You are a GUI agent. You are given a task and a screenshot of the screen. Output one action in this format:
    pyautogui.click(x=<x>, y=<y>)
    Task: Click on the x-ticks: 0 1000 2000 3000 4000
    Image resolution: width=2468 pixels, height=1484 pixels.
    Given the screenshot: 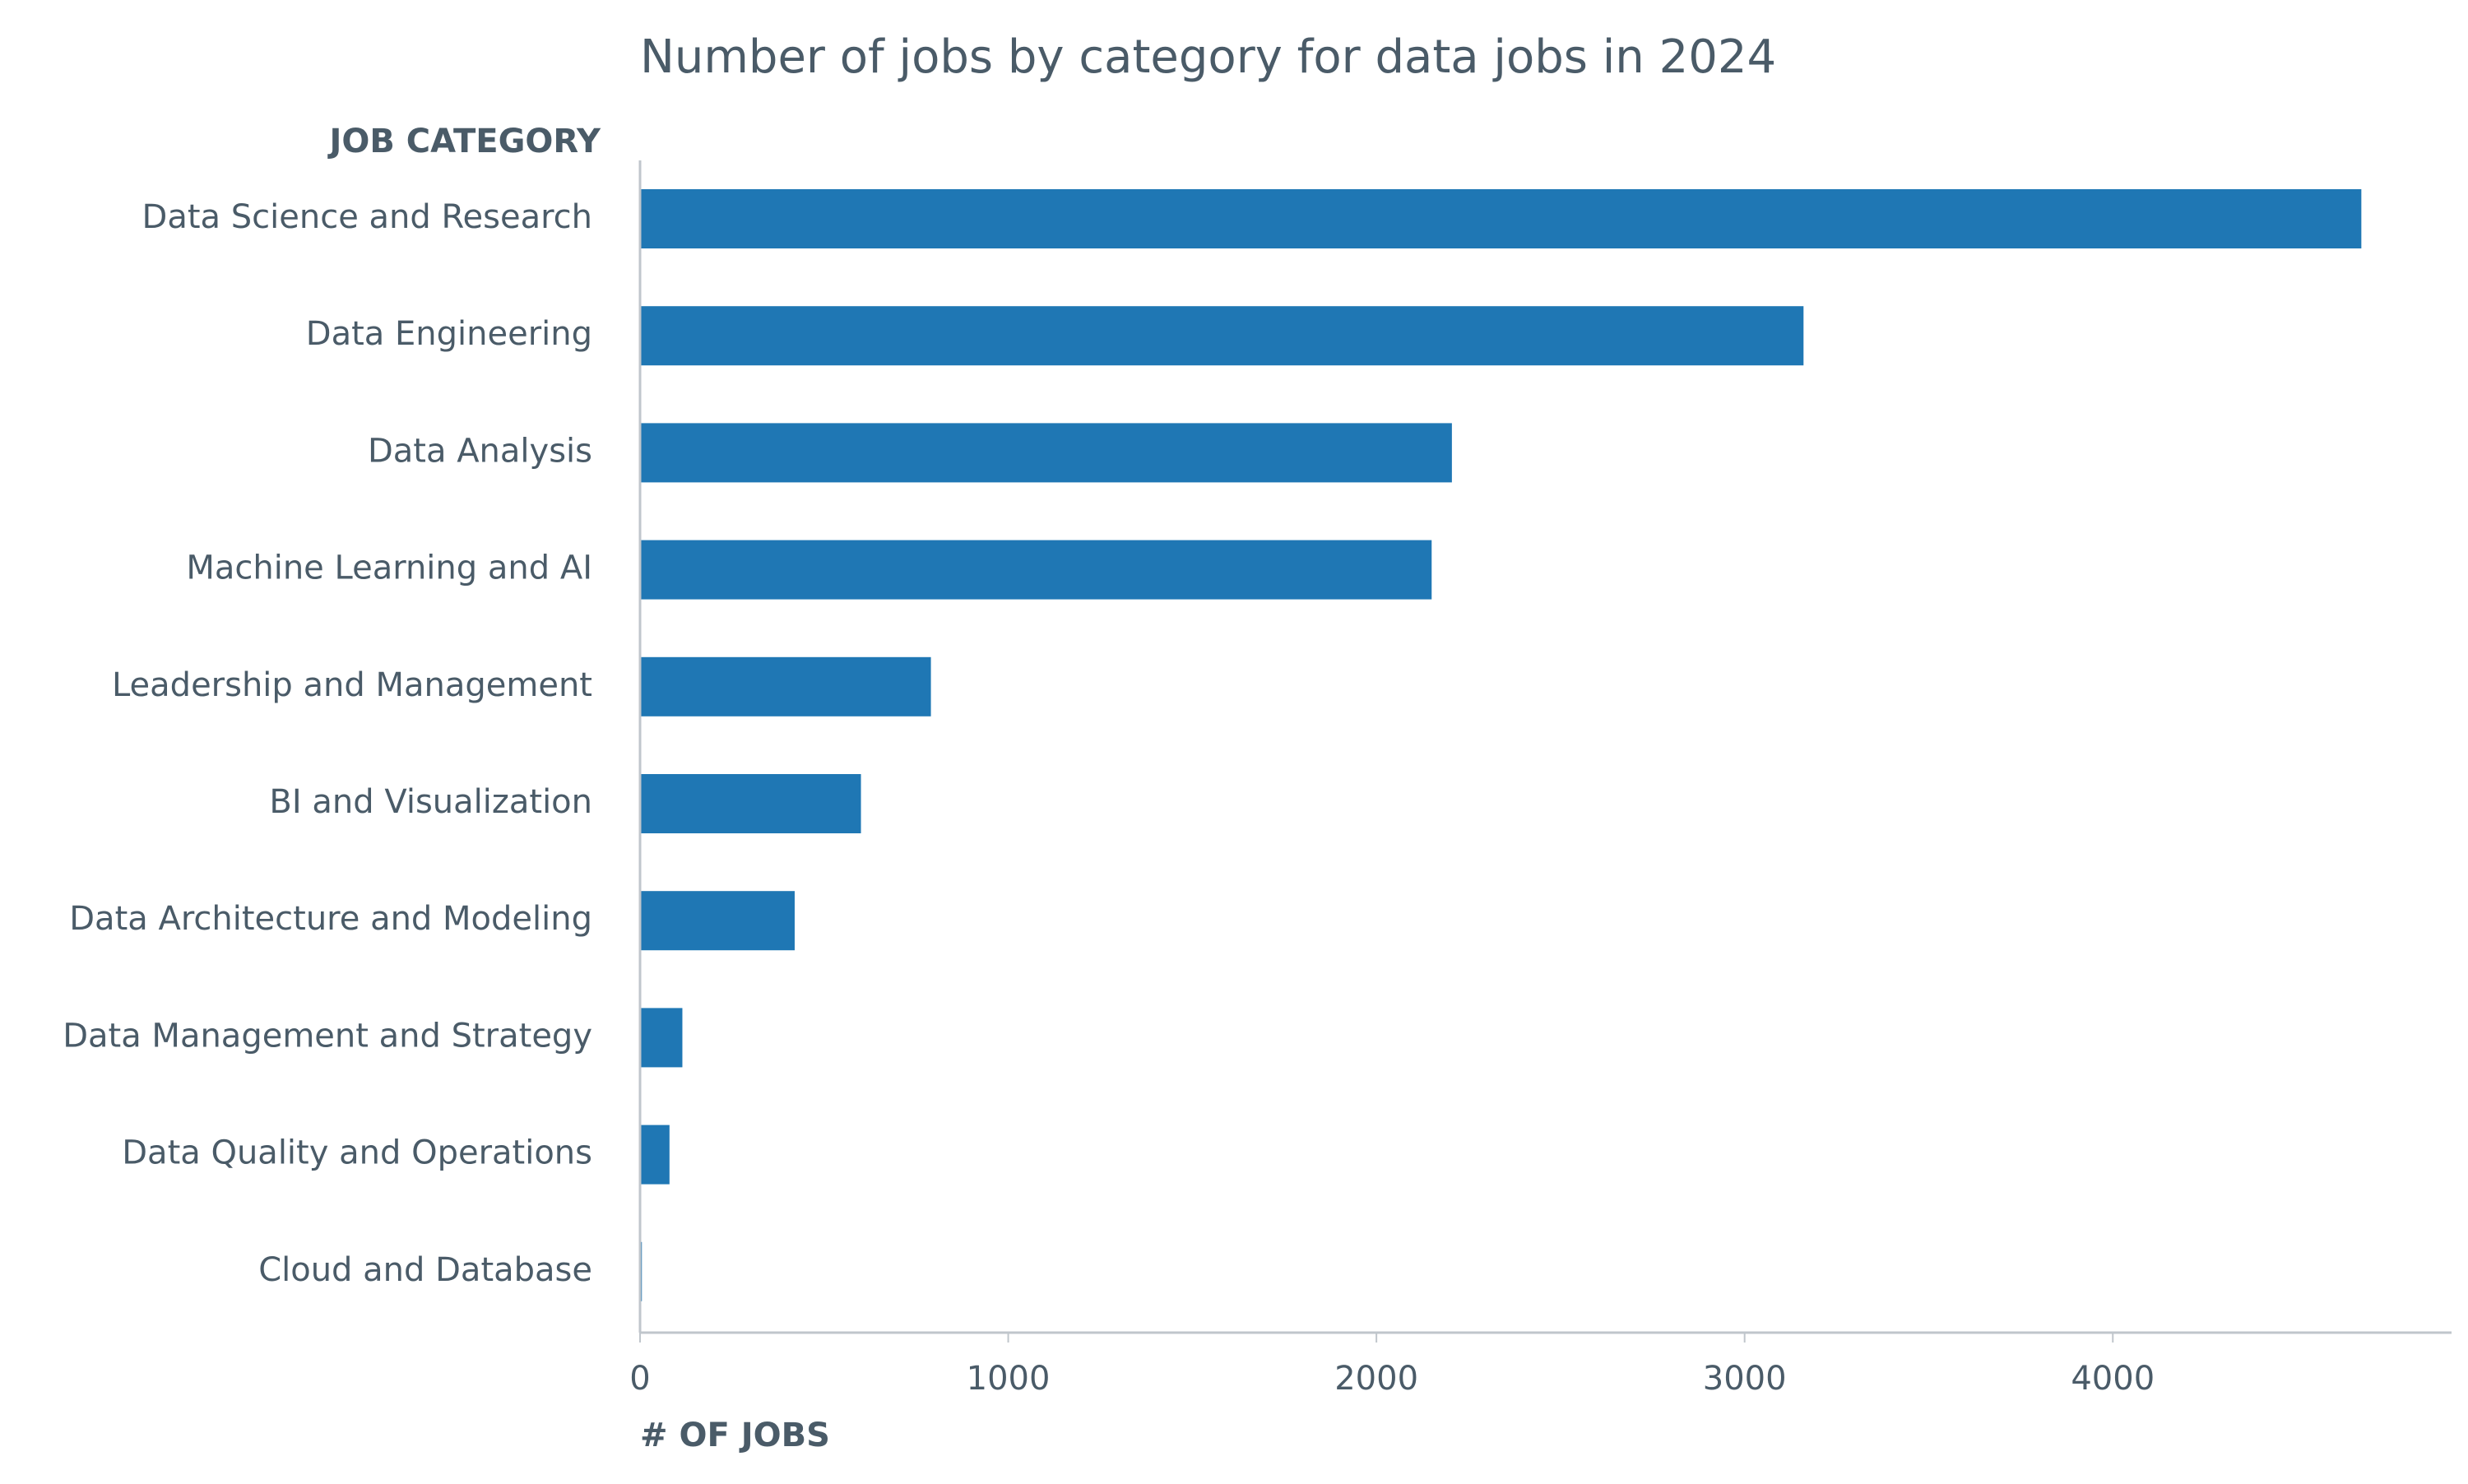 What is the action you would take?
    pyautogui.click(x=1392, y=1365)
    